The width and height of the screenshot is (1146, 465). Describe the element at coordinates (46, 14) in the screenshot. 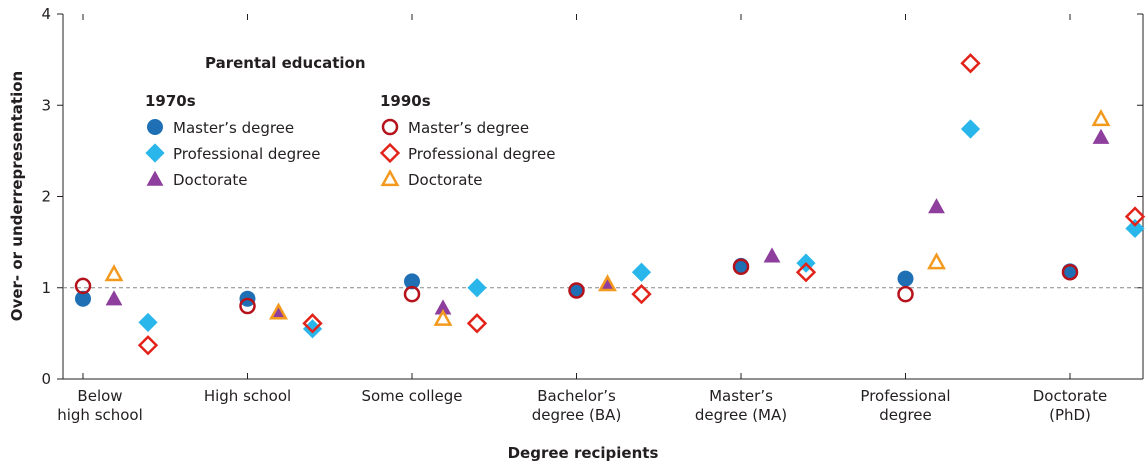

I see `y-tick-label: 4` at that location.